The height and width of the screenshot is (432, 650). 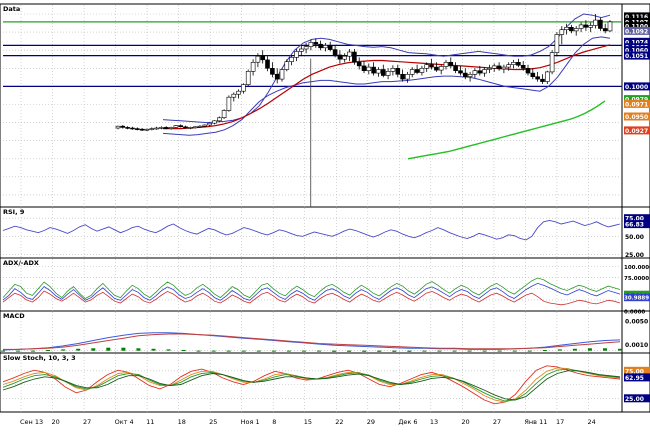 What do you see at coordinates (634, 219) in the screenshot?
I see `rsi-axis-label: 75.00` at bounding box center [634, 219].